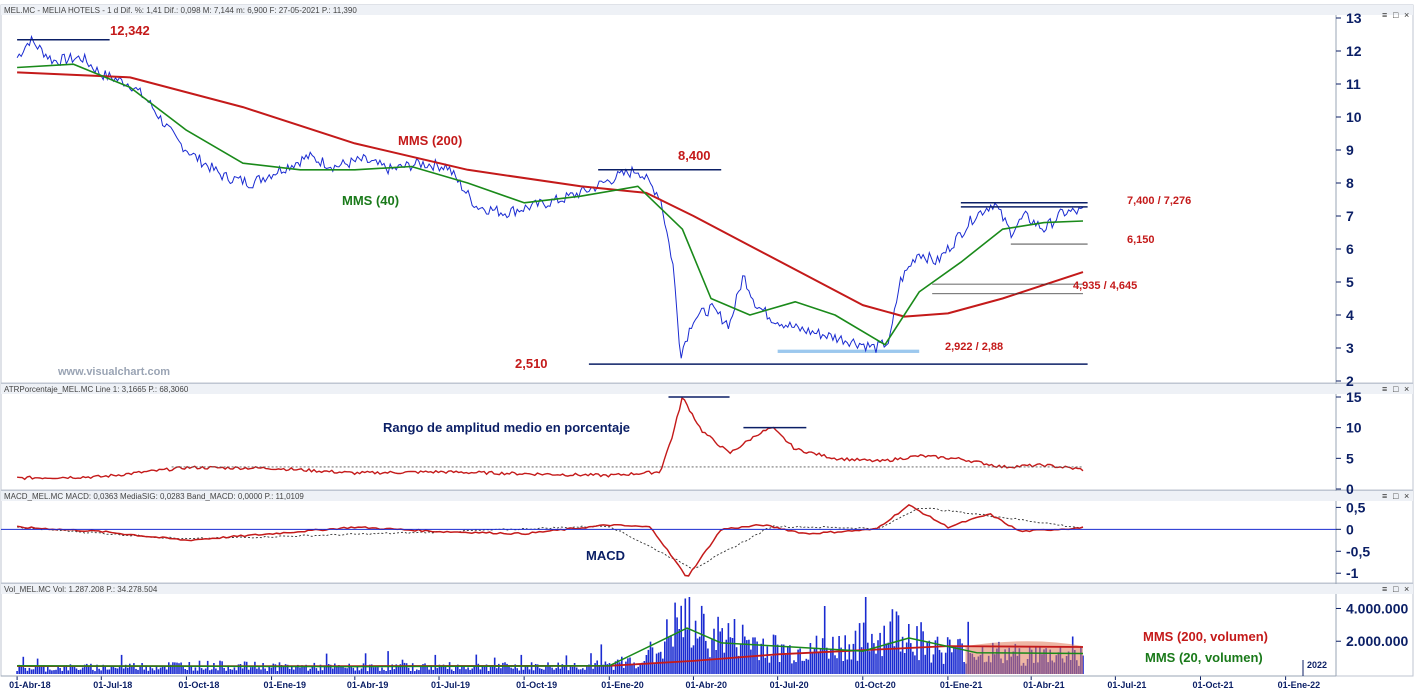  What do you see at coordinates (1352, 573) in the screenshot?
I see `y-tick-label: -1` at bounding box center [1352, 573].